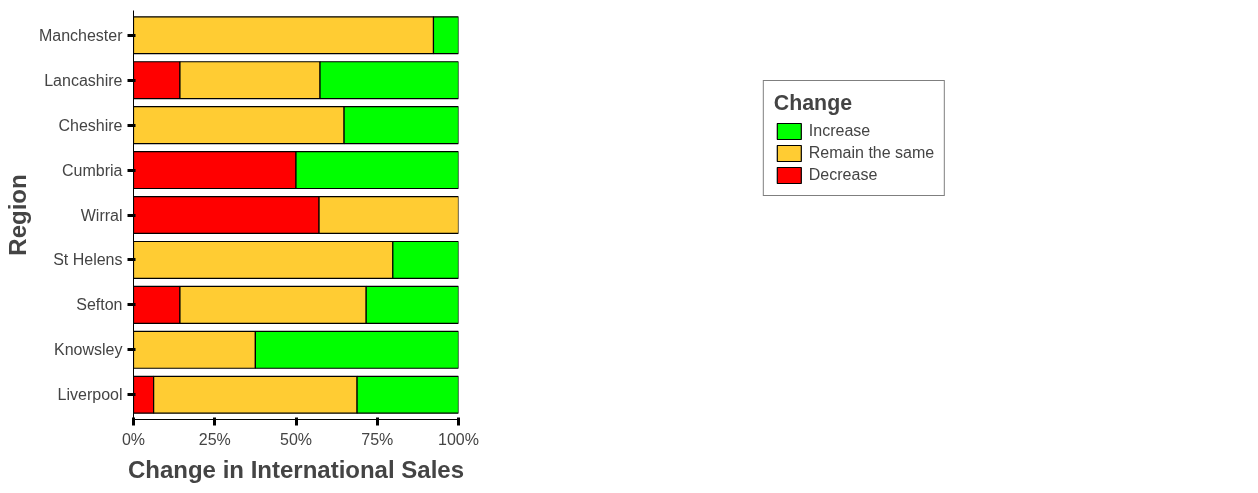  Describe the element at coordinates (99, 305) in the screenshot. I see `y-tick-label: Sefton` at that location.